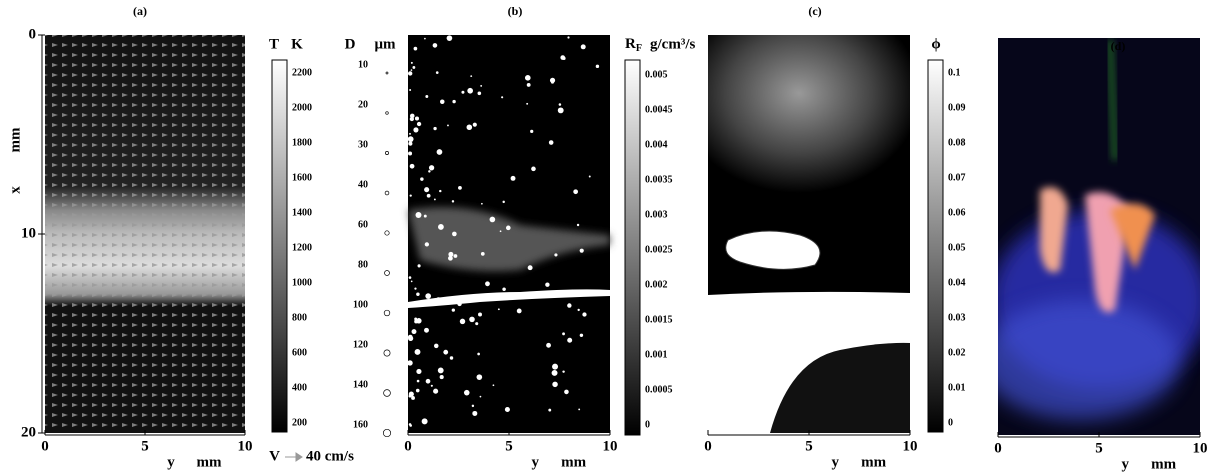 The width and height of the screenshot is (1209, 472). Describe the element at coordinates (647, 424) in the screenshot. I see `colorbar-tick-label: 0` at that location.